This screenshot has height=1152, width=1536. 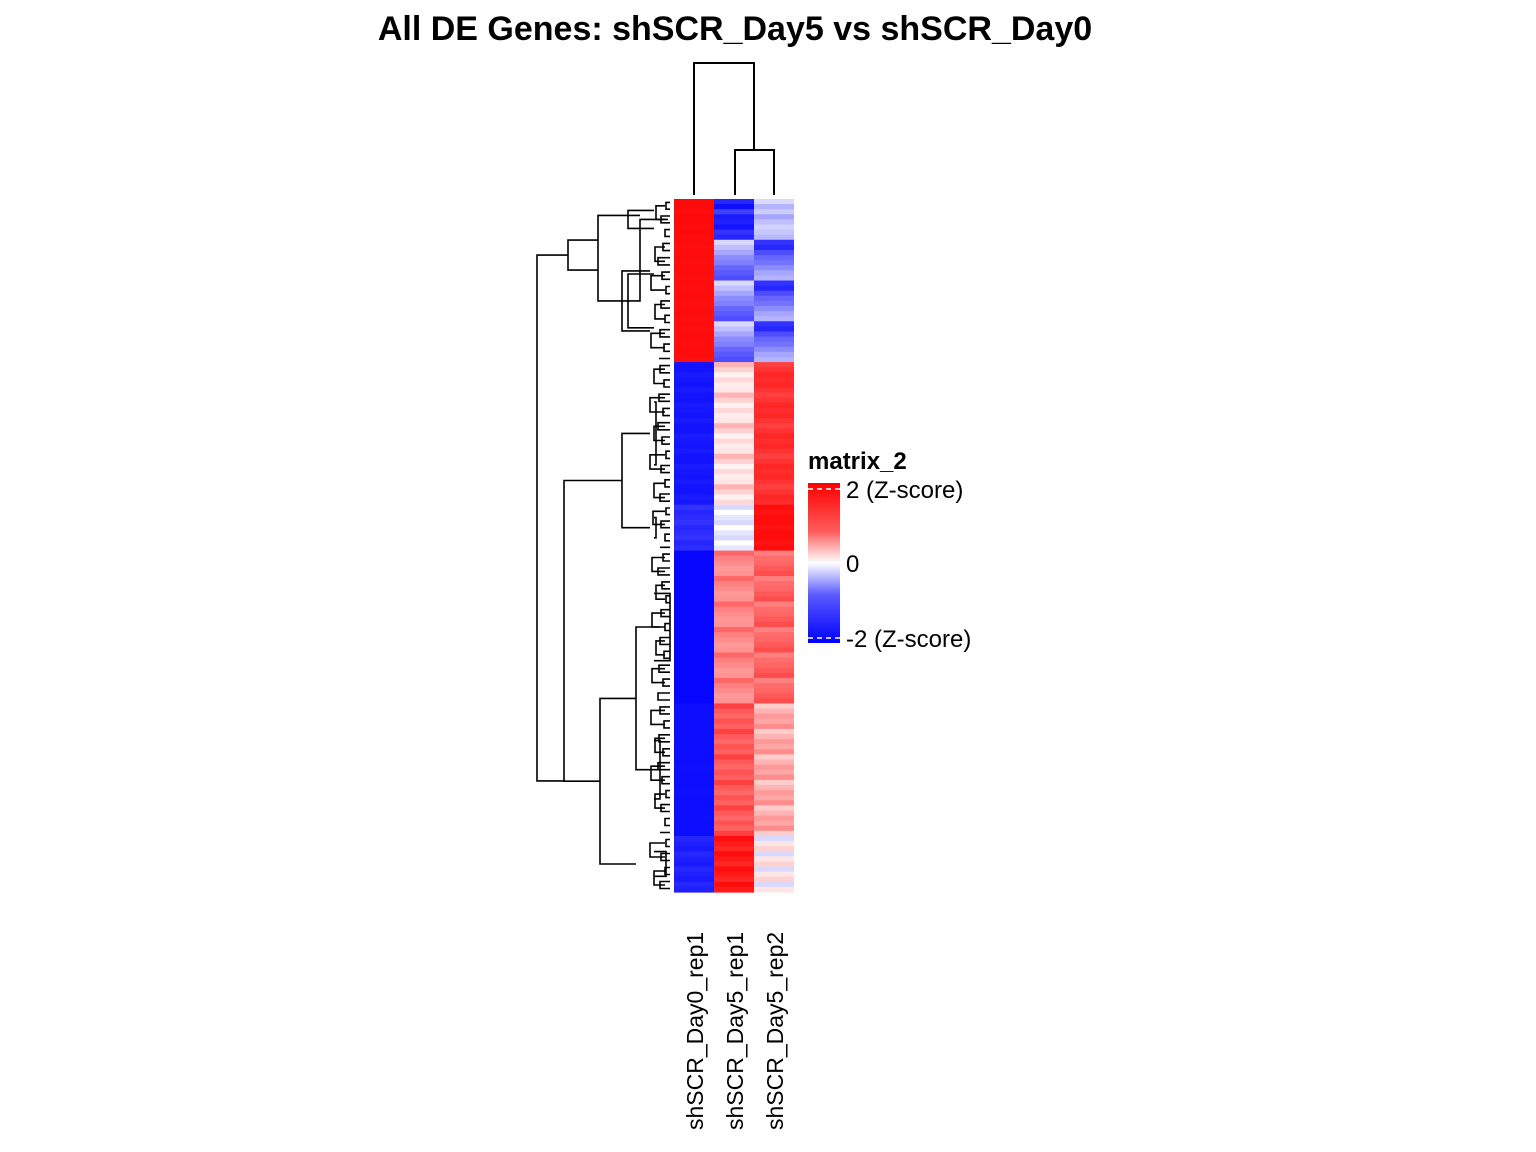 I want to click on col-dendro-merge-day5, so click(x=754, y=172).